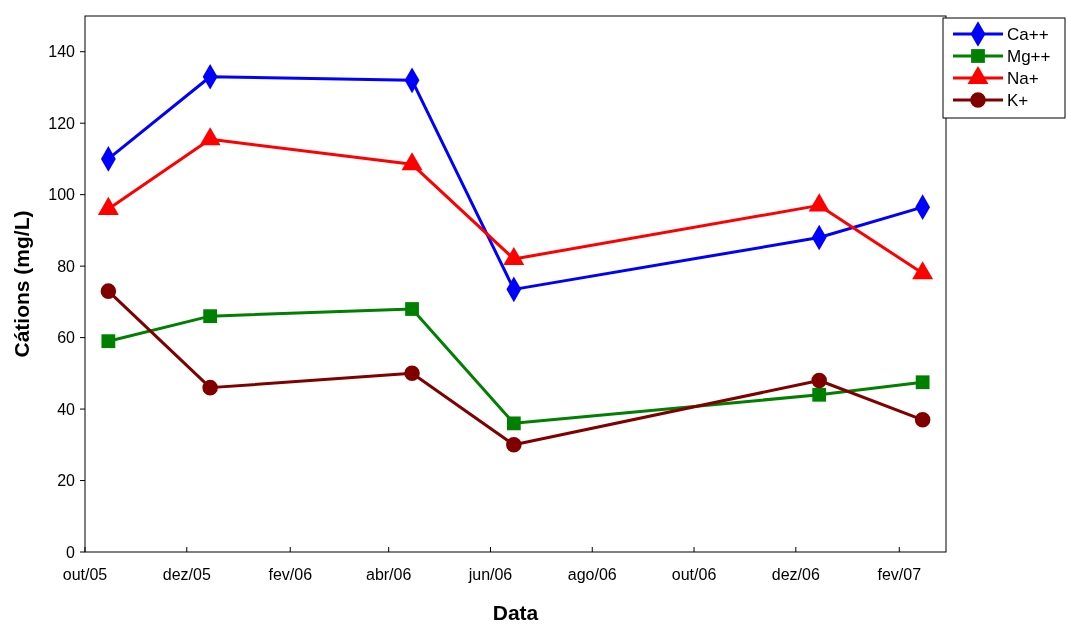  I want to click on y-tick-label: 100, so click(62, 195).